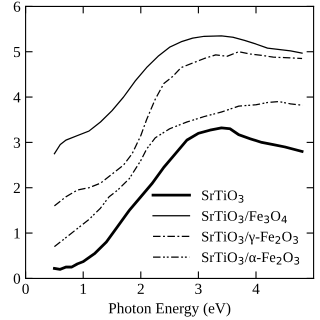 Image resolution: width=320 pixels, height=320 pixels. What do you see at coordinates (17, 52) in the screenshot?
I see `y-tick-label: 5` at bounding box center [17, 52].